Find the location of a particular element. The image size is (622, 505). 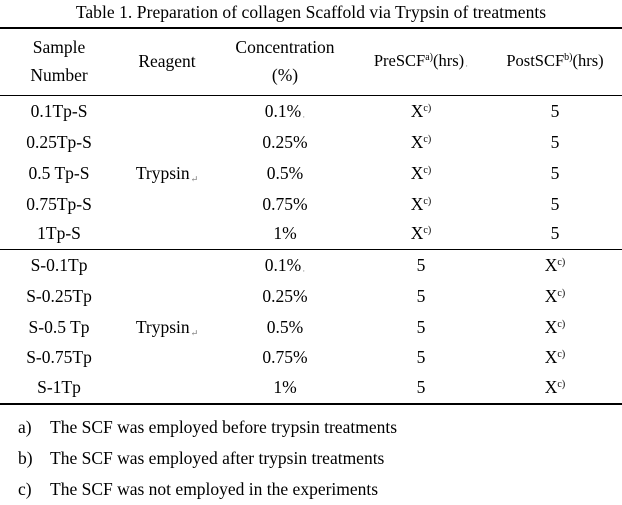

header-sample-line2: Number is located at coordinates (59, 75).